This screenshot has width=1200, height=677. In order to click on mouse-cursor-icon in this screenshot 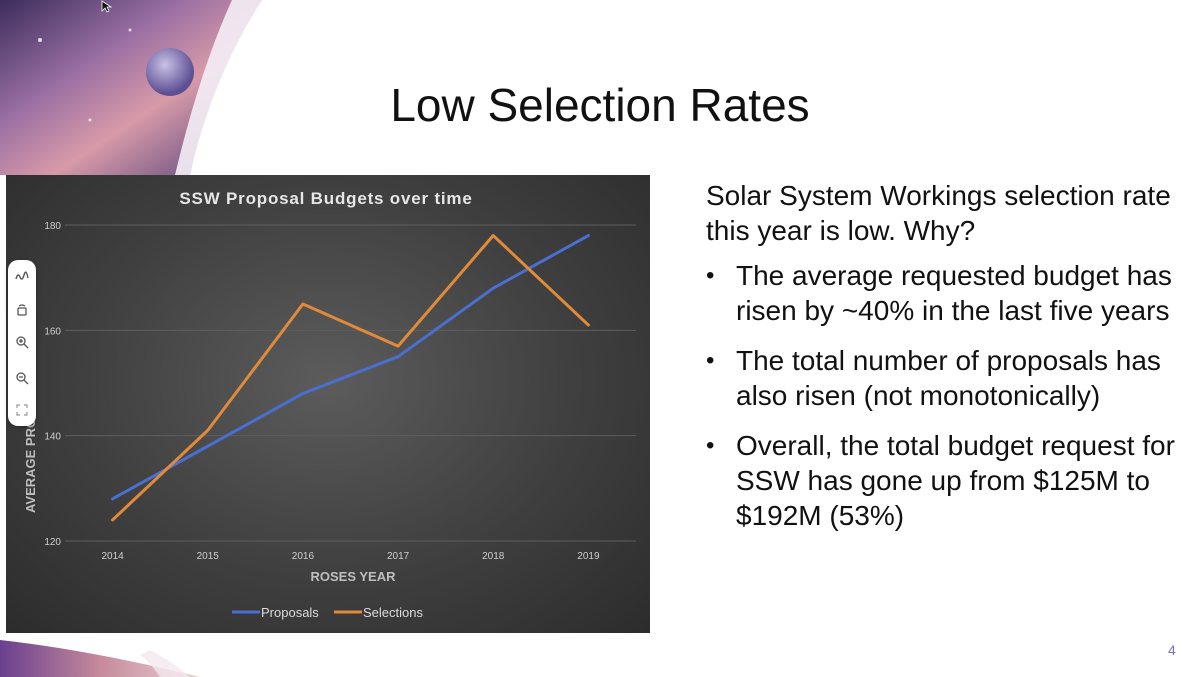, I will do `click(107, 6)`.